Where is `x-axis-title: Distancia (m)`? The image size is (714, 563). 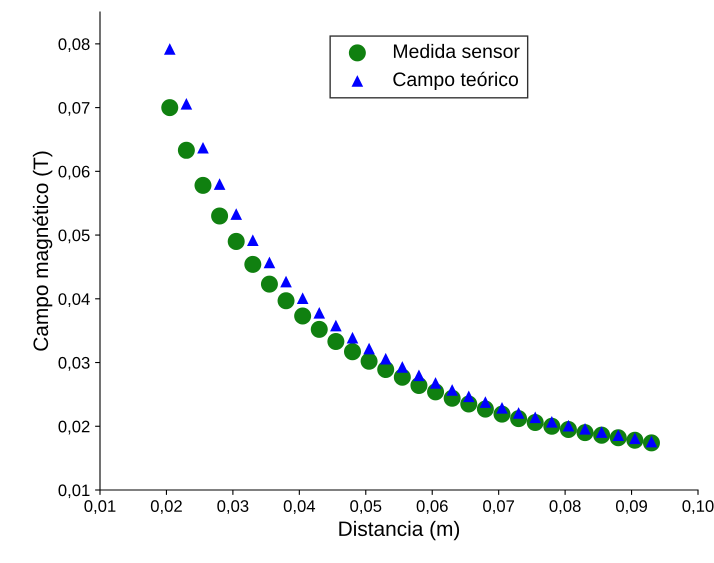 x-axis-title: Distancia (m) is located at coordinates (399, 530).